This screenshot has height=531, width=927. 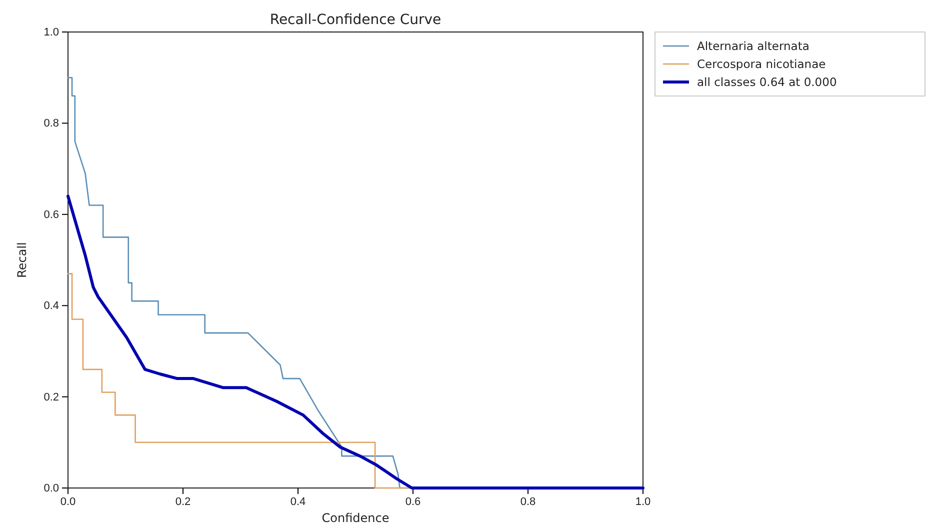 What do you see at coordinates (51, 397) in the screenshot?
I see `y-tick-label: 0.2` at bounding box center [51, 397].